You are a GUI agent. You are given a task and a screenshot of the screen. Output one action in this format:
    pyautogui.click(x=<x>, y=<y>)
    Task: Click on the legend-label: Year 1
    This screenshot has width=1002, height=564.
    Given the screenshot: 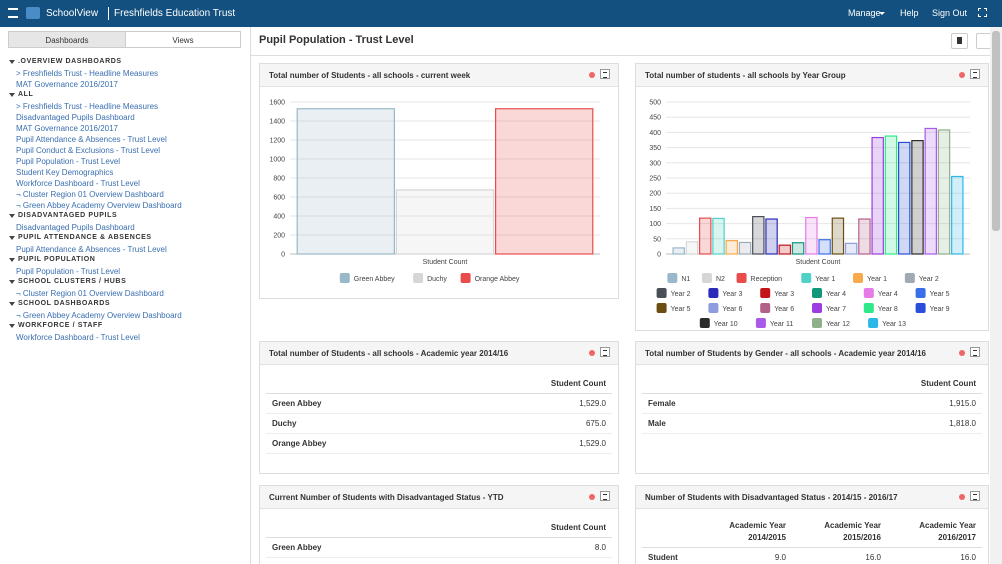 What is the action you would take?
    pyautogui.click(x=877, y=279)
    